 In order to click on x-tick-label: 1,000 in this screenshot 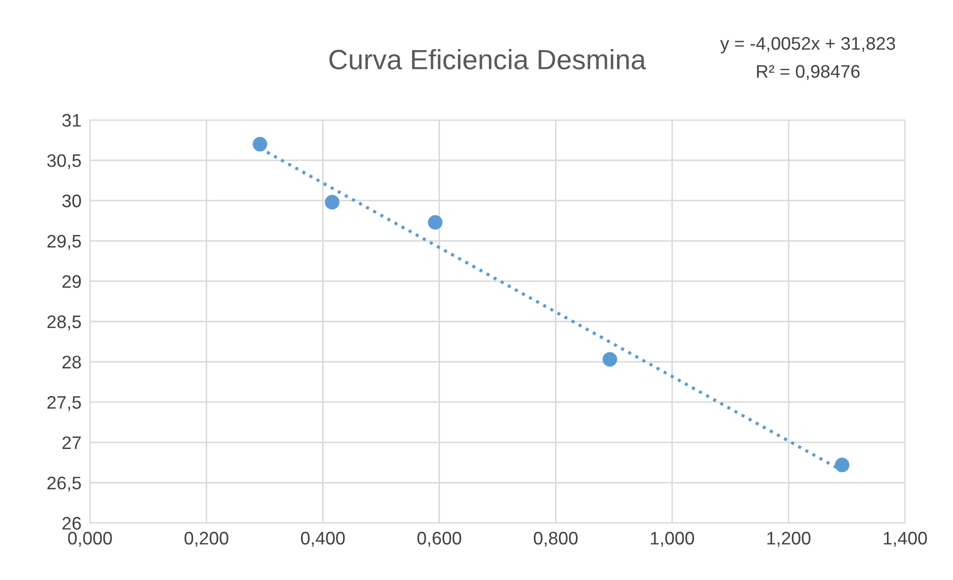, I will do `click(672, 539)`.